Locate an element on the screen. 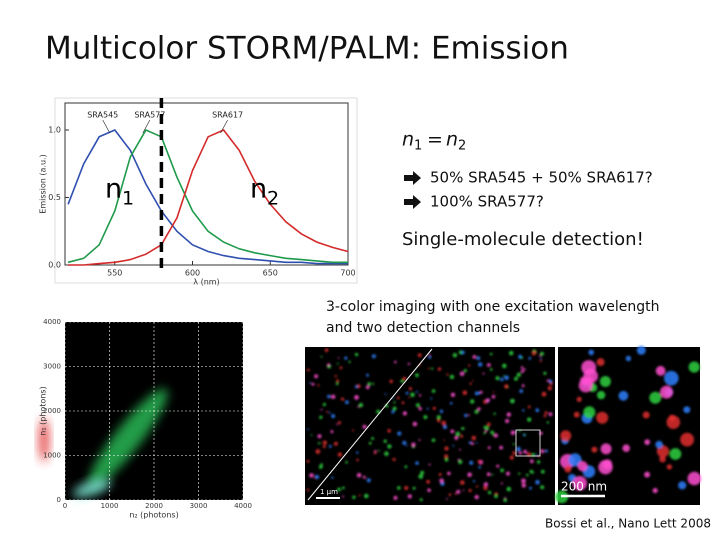 The height and width of the screenshot is (540, 720). zoom-box is located at coordinates (528, 443).